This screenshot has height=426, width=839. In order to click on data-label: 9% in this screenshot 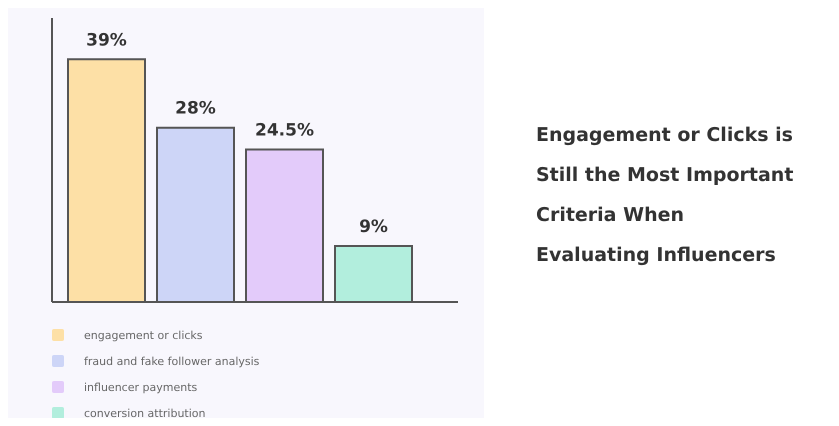, I will do `click(373, 226)`.